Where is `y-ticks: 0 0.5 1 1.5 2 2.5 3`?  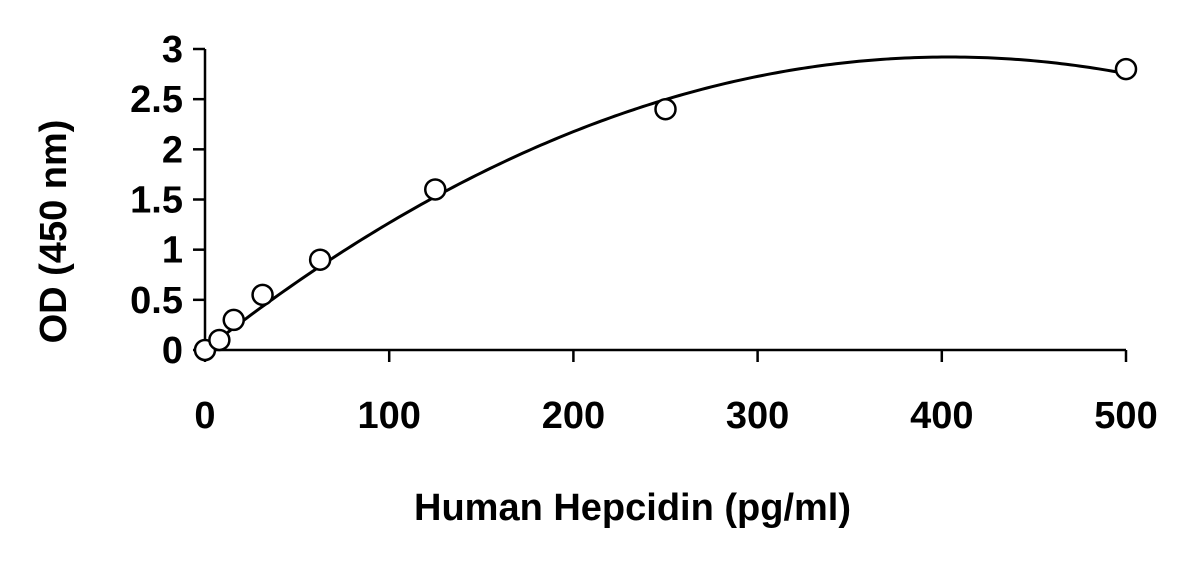
y-ticks: 0 0.5 1 1.5 2 2.5 3 is located at coordinates (167, 200).